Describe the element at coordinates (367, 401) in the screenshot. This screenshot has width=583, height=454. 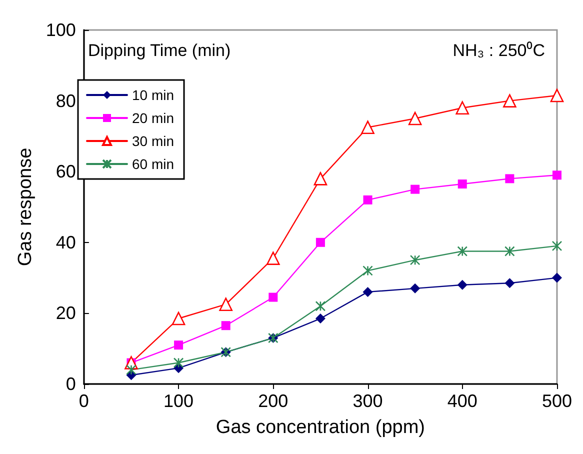
I see `x-tick-label: 300` at that location.